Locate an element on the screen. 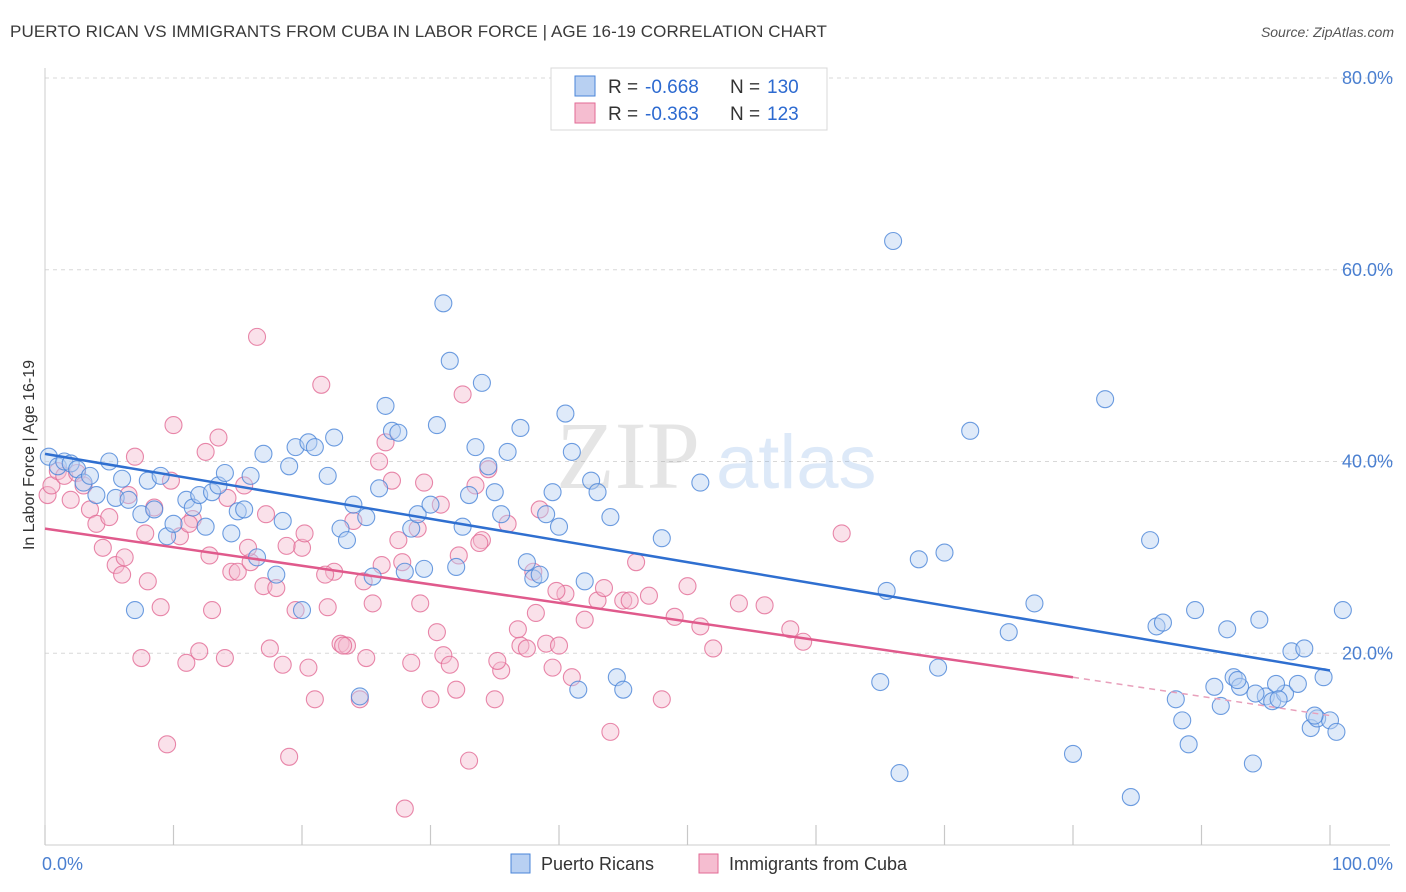  legend: R = -0.668 N = 130 R = -0.363 N = 123 is located at coordinates (689, 99).